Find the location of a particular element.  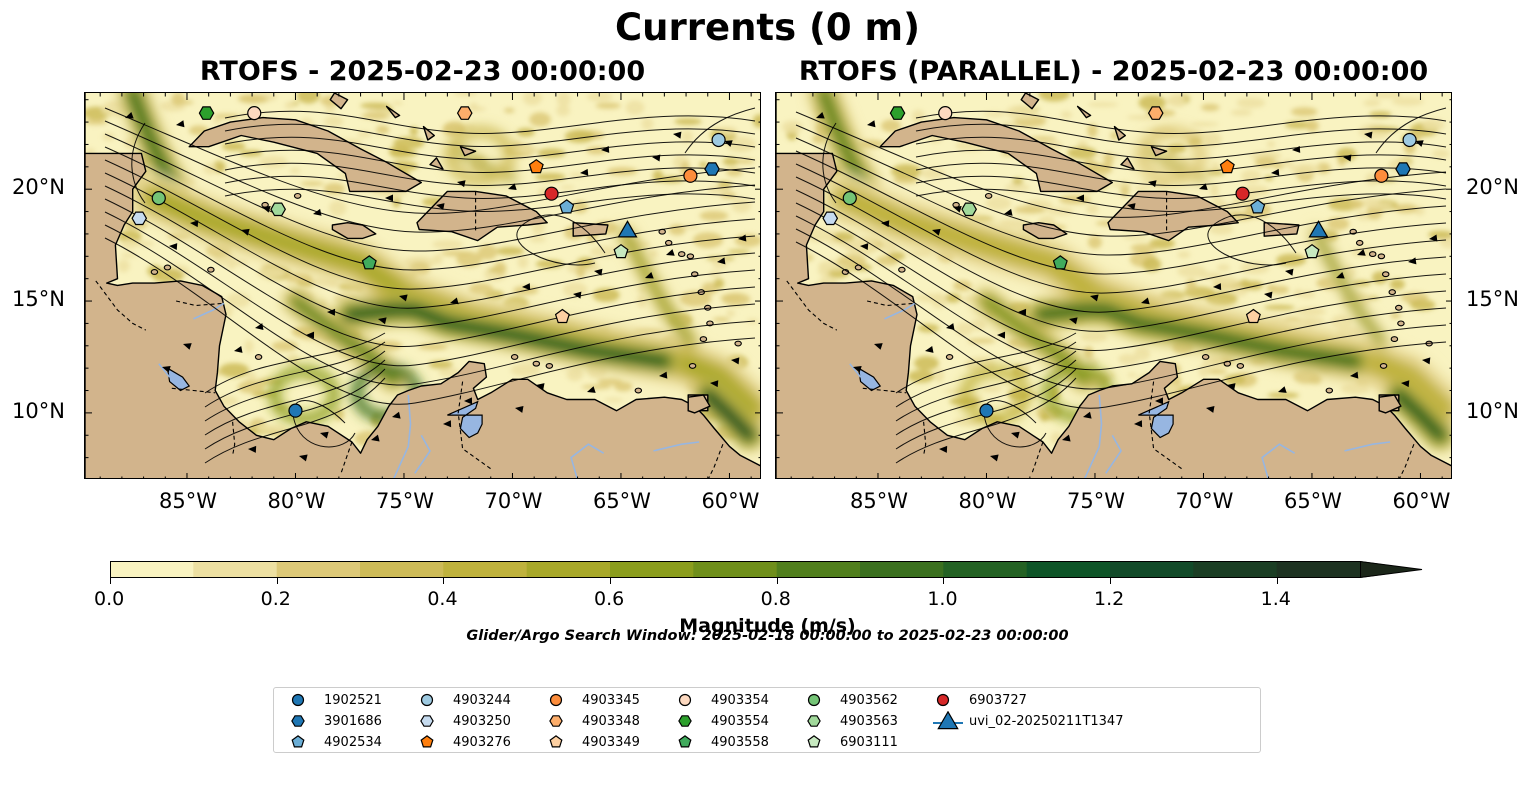

figure-title: Currents (0 m) is located at coordinates (767, 27).